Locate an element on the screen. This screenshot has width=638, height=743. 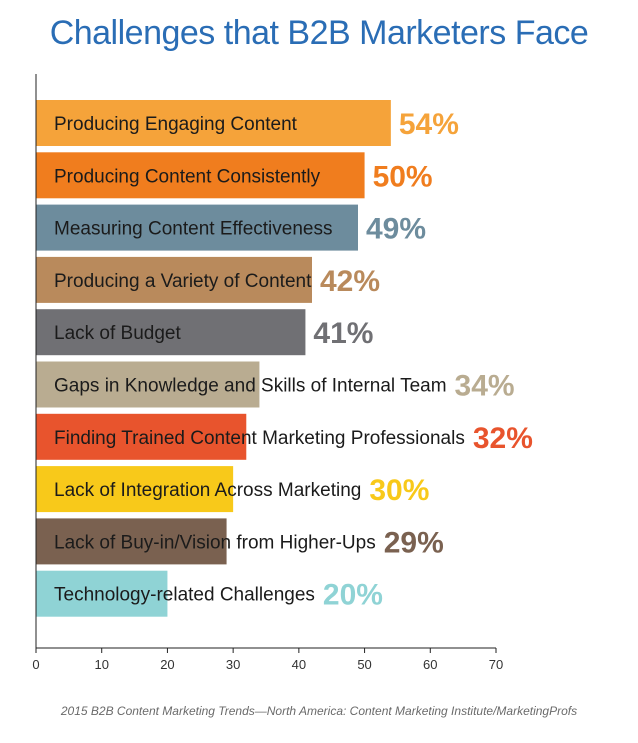
x-tick-label: 50 is located at coordinates (364, 664).